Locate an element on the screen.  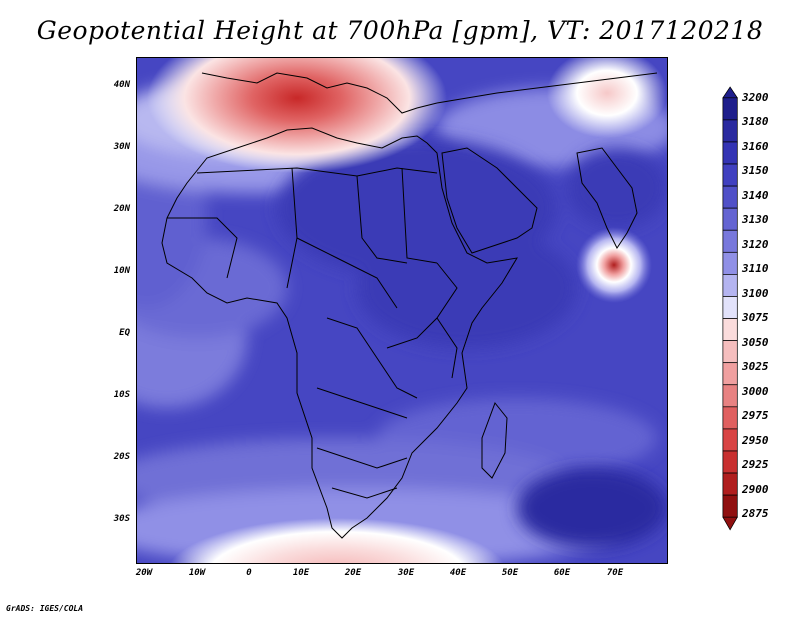
lat-label-10n: 10N is located at coordinates (121, 271).